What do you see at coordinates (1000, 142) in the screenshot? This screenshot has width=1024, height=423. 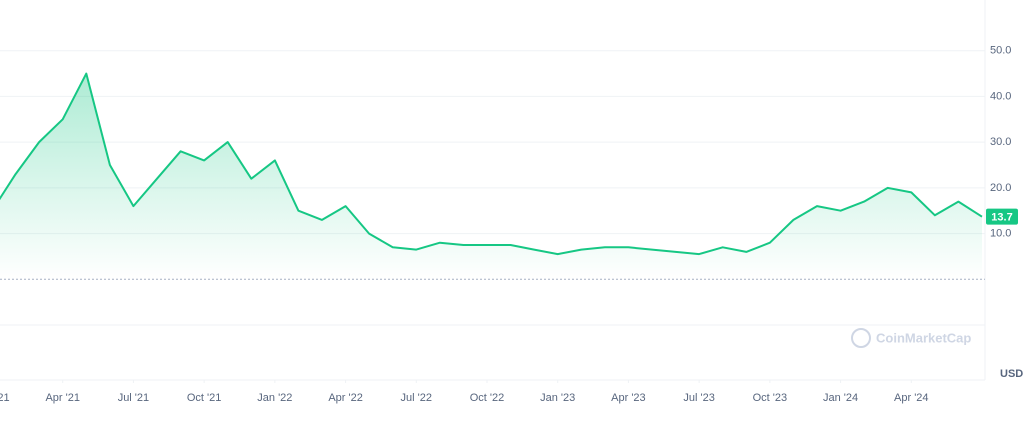 I see `y-tick-label: 30.0` at bounding box center [1000, 142].